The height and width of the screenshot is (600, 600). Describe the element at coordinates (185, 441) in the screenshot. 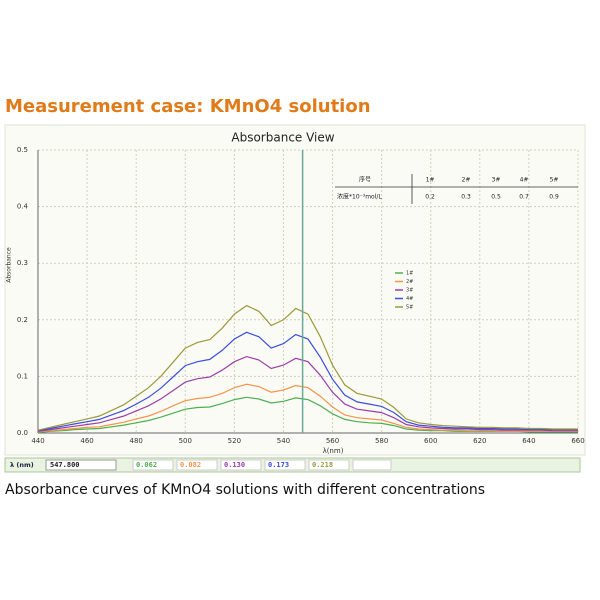

I see `x-tick-label: 500` at that location.